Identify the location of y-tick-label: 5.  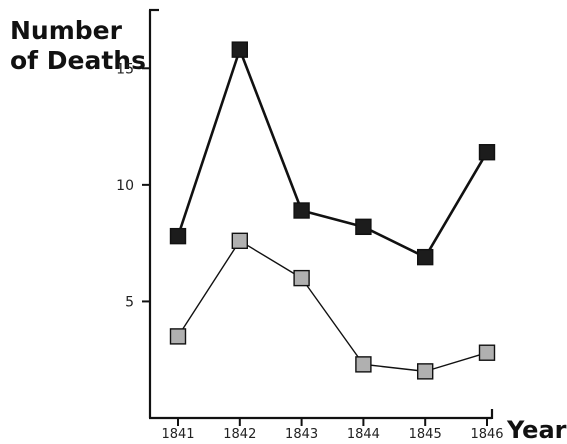
(129, 302).